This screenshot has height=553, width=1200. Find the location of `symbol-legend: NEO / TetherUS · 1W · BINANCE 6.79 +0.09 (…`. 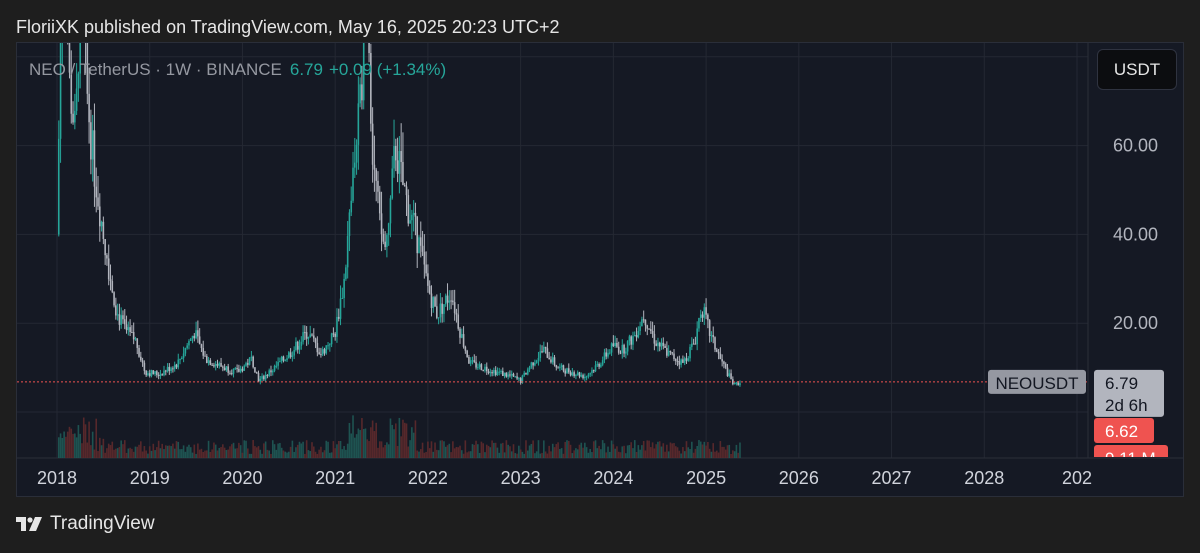

symbol-legend: NEO / TetherUS · 1W · BINANCE 6.79 +0.09 (… is located at coordinates (237, 70).